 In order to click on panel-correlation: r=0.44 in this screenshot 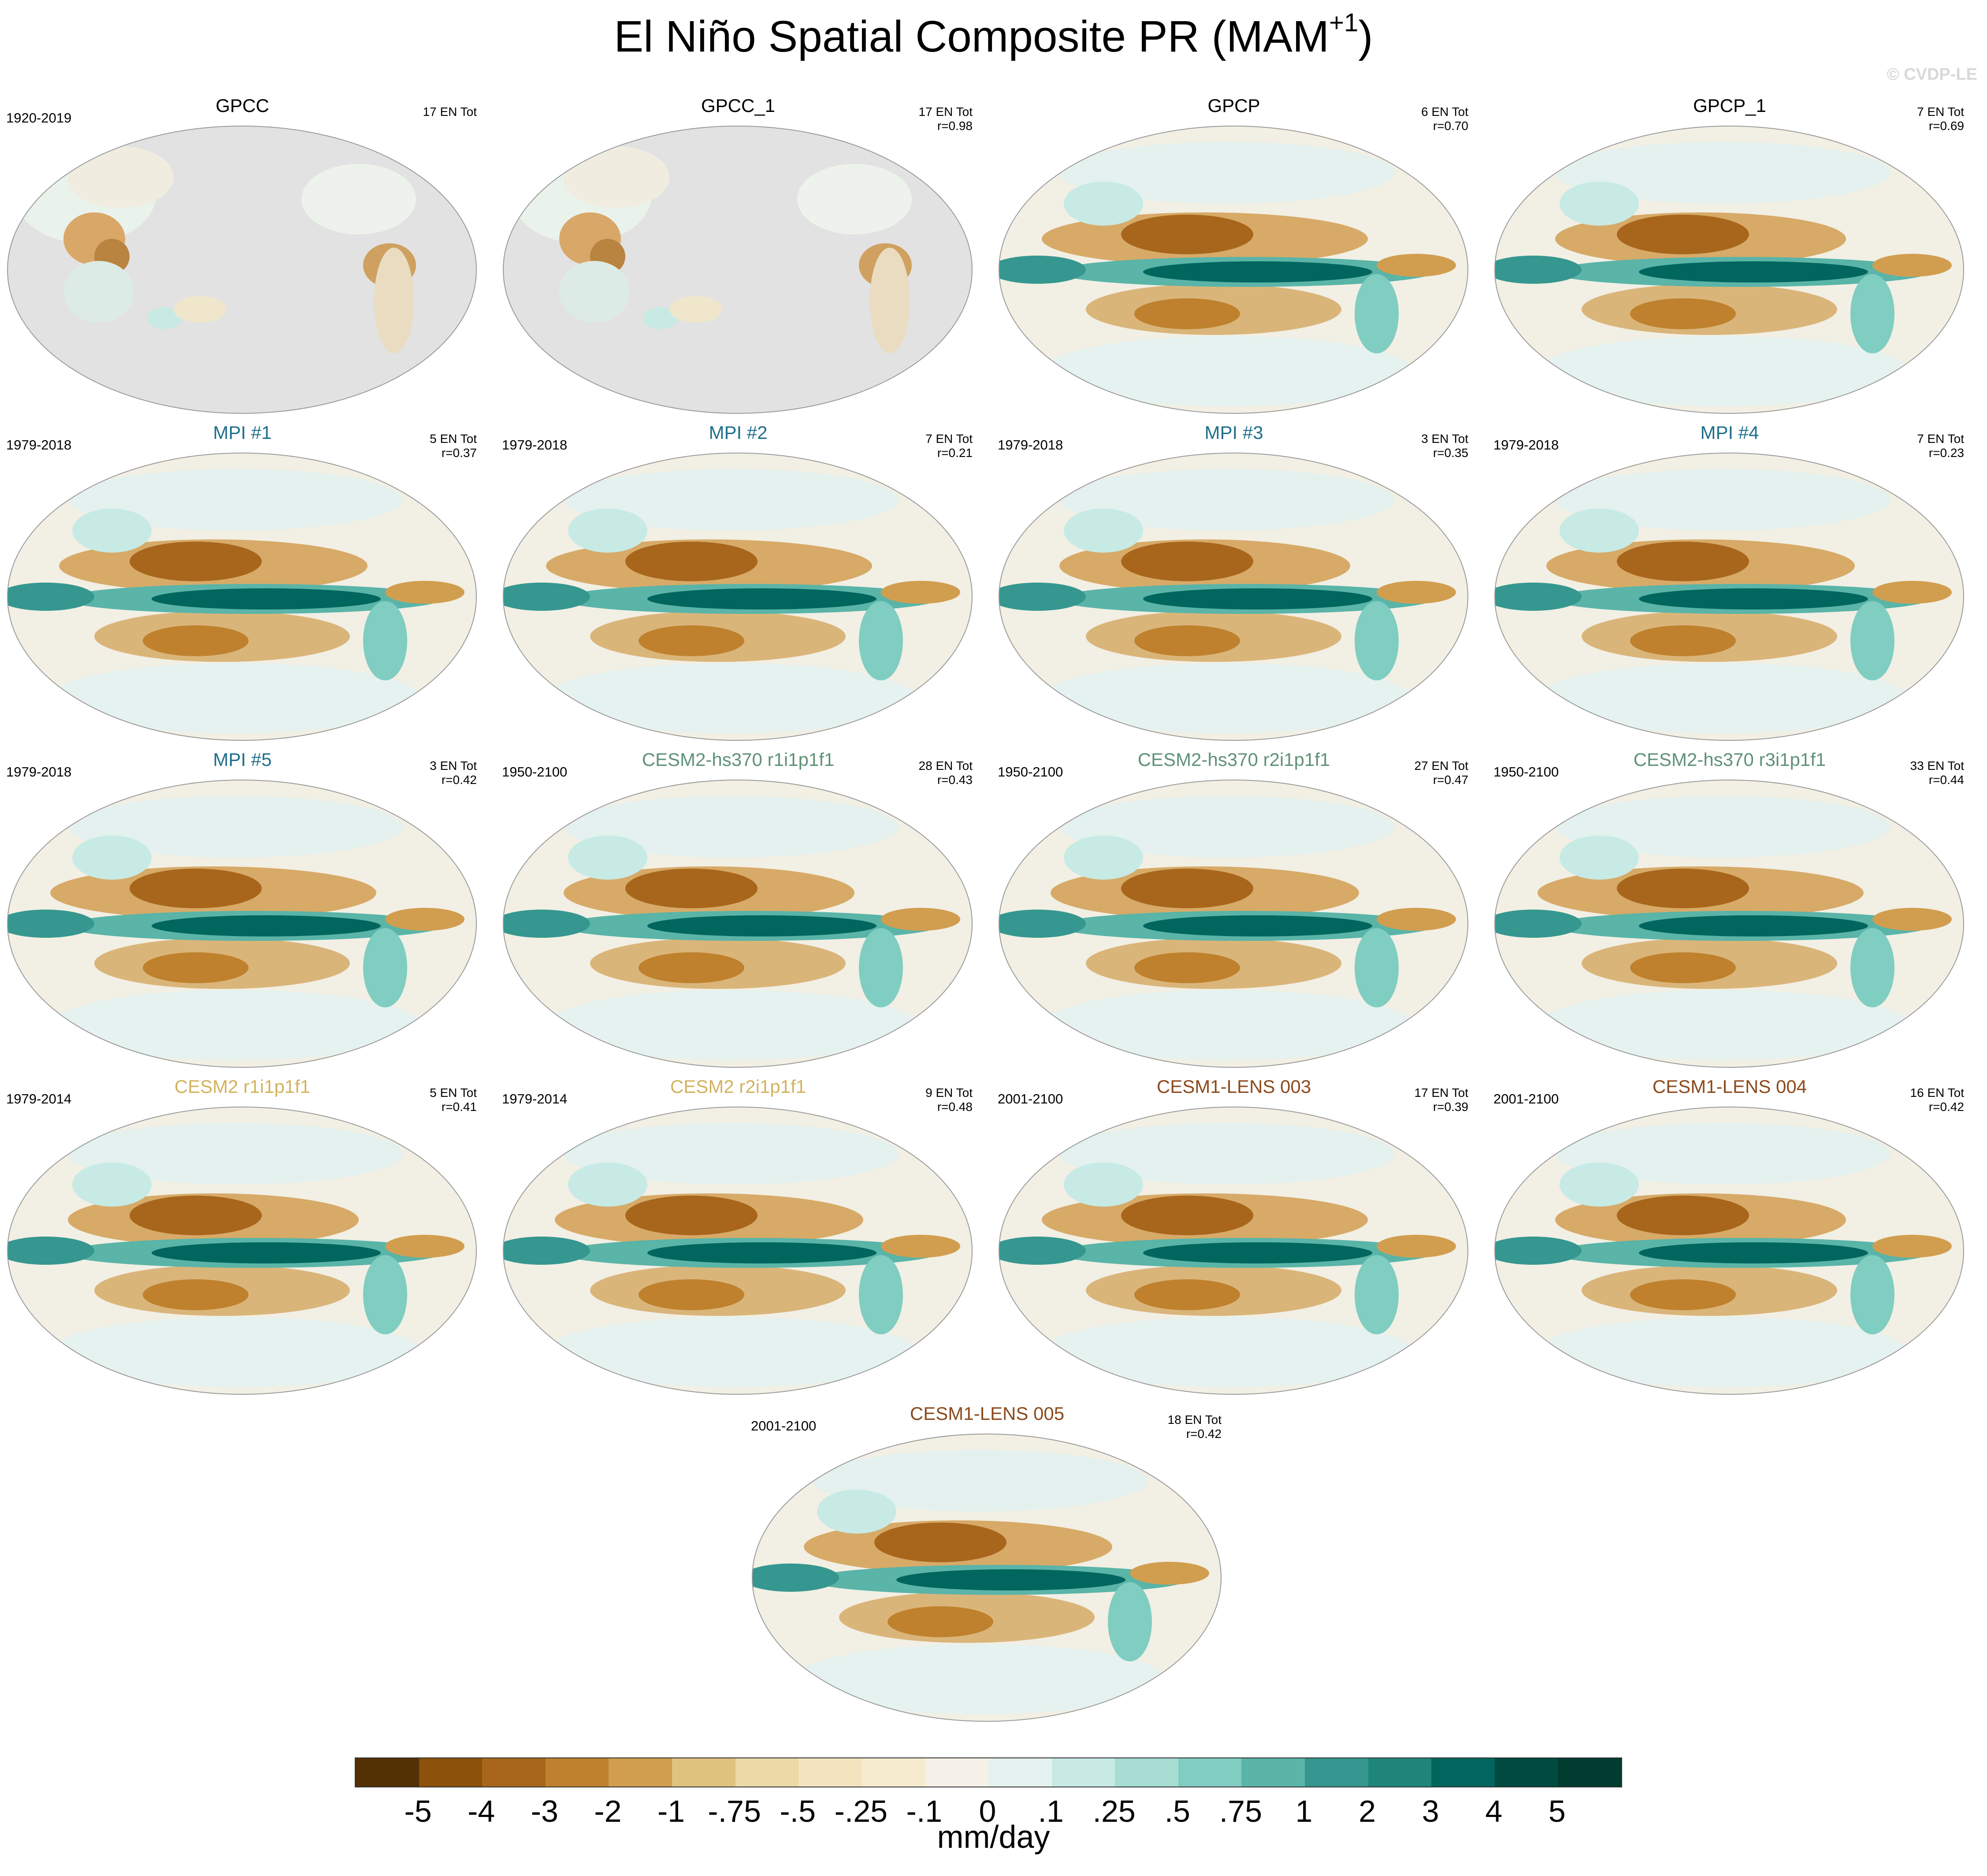, I will do `click(1946, 780)`.